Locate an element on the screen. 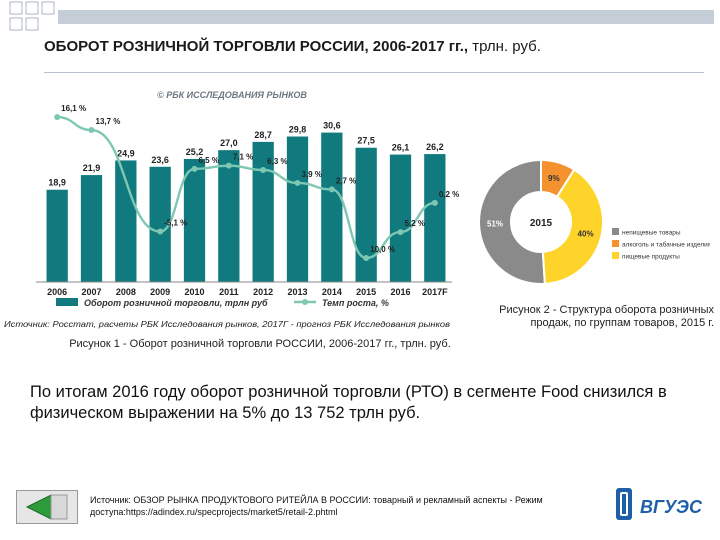 This screenshot has width=720, height=540. x-tick-2012: 2012 is located at coordinates (263, 292).